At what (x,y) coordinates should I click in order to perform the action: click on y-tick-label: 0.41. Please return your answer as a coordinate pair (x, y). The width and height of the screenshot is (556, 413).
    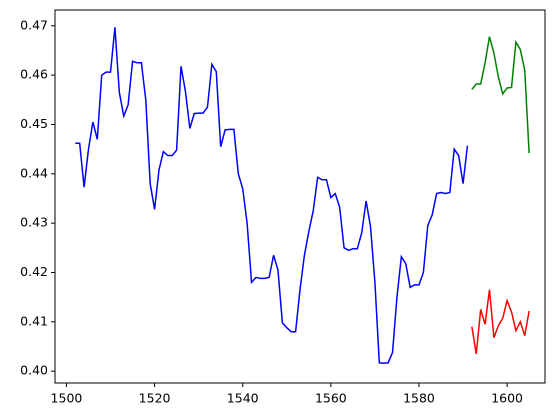
    Looking at the image, I should click on (34, 320).